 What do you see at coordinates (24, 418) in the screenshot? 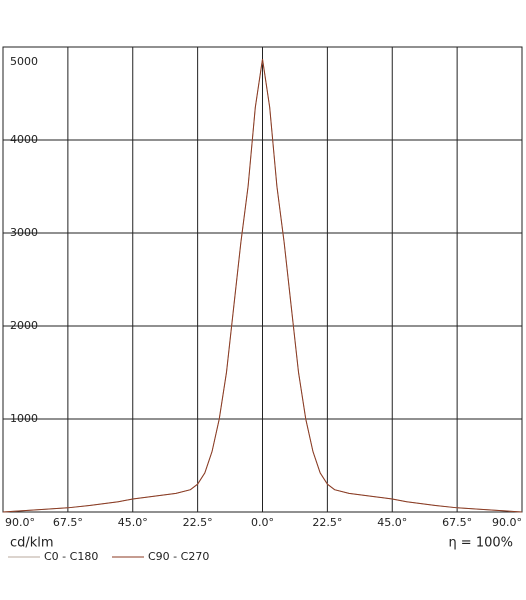
I see `y-tick-label: 1000` at bounding box center [24, 418].